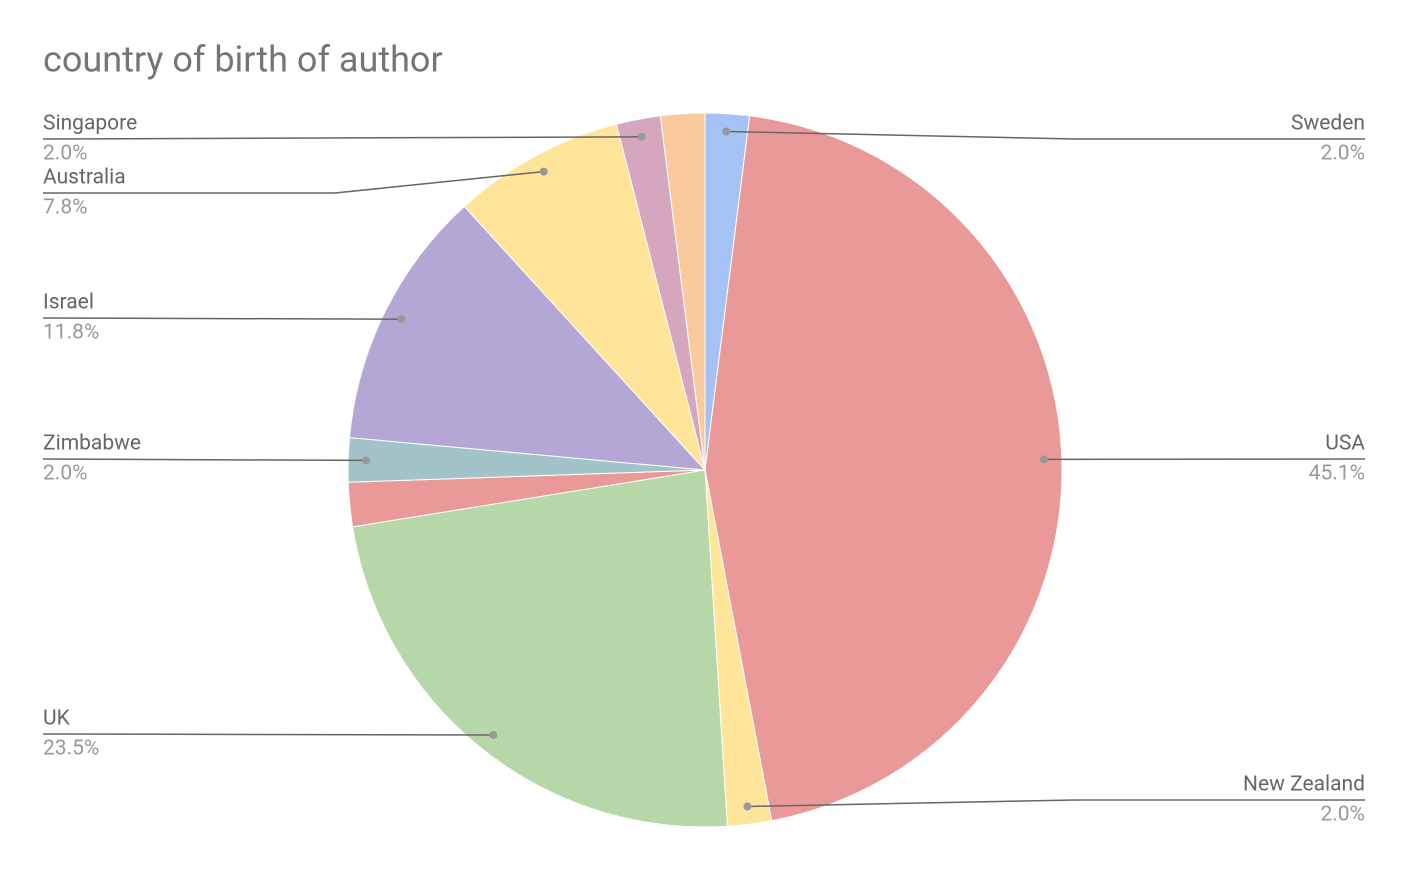 The image size is (1408, 871). I want to click on slice-value-label: 23.5%, so click(71, 749).